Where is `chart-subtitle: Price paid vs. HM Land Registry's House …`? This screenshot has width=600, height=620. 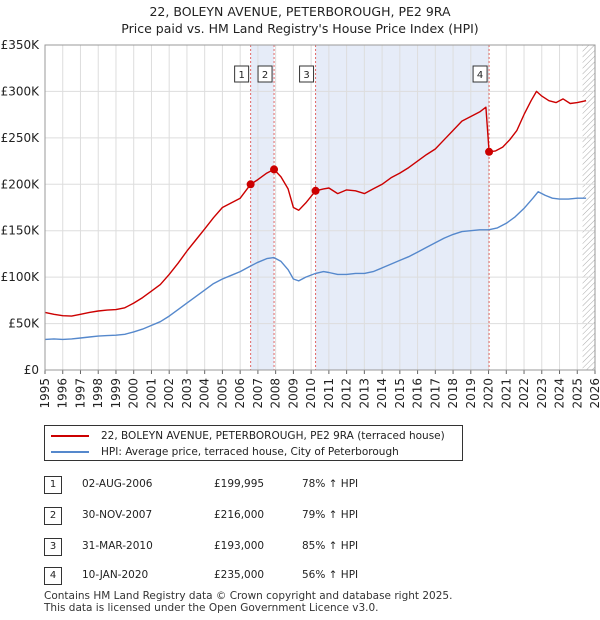
chart-subtitle: Price paid vs. HM Land Registry's House … is located at coordinates (300, 28).